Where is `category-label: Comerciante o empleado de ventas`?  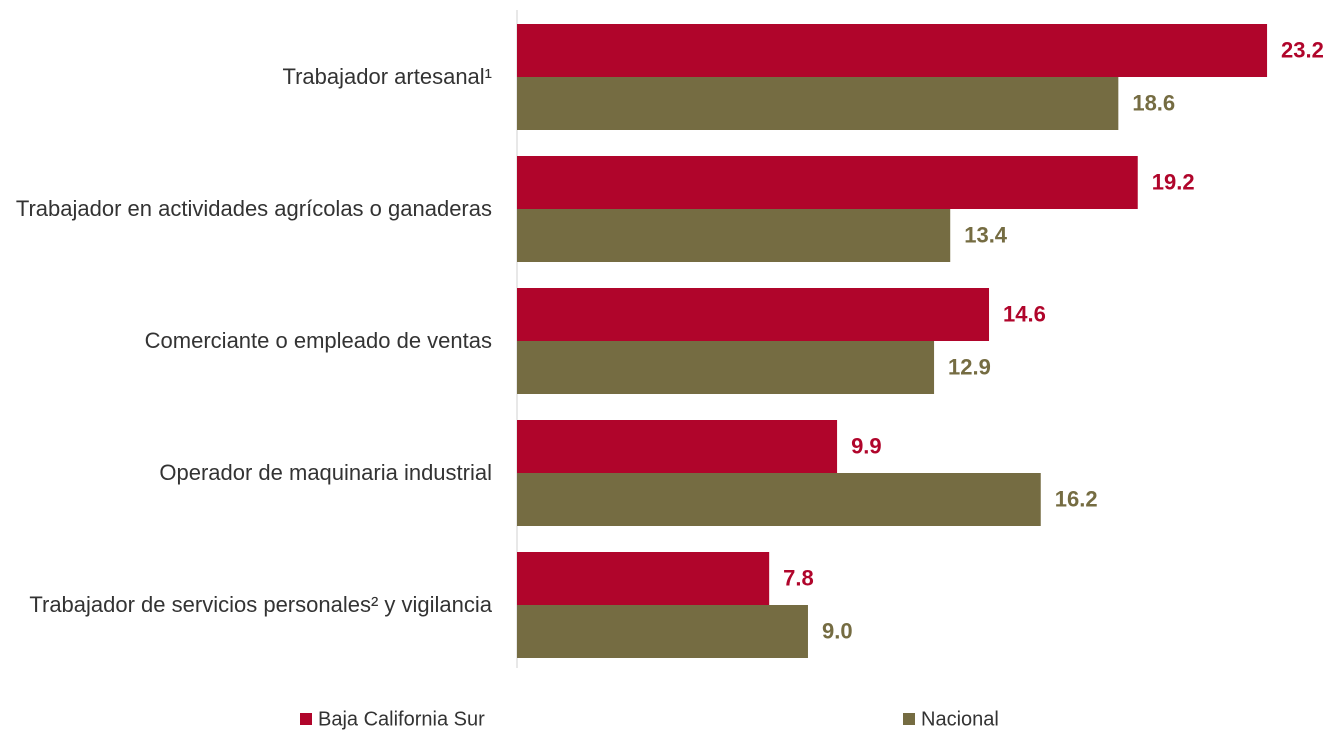
category-label: Comerciante o empleado de ventas is located at coordinates (250, 341).